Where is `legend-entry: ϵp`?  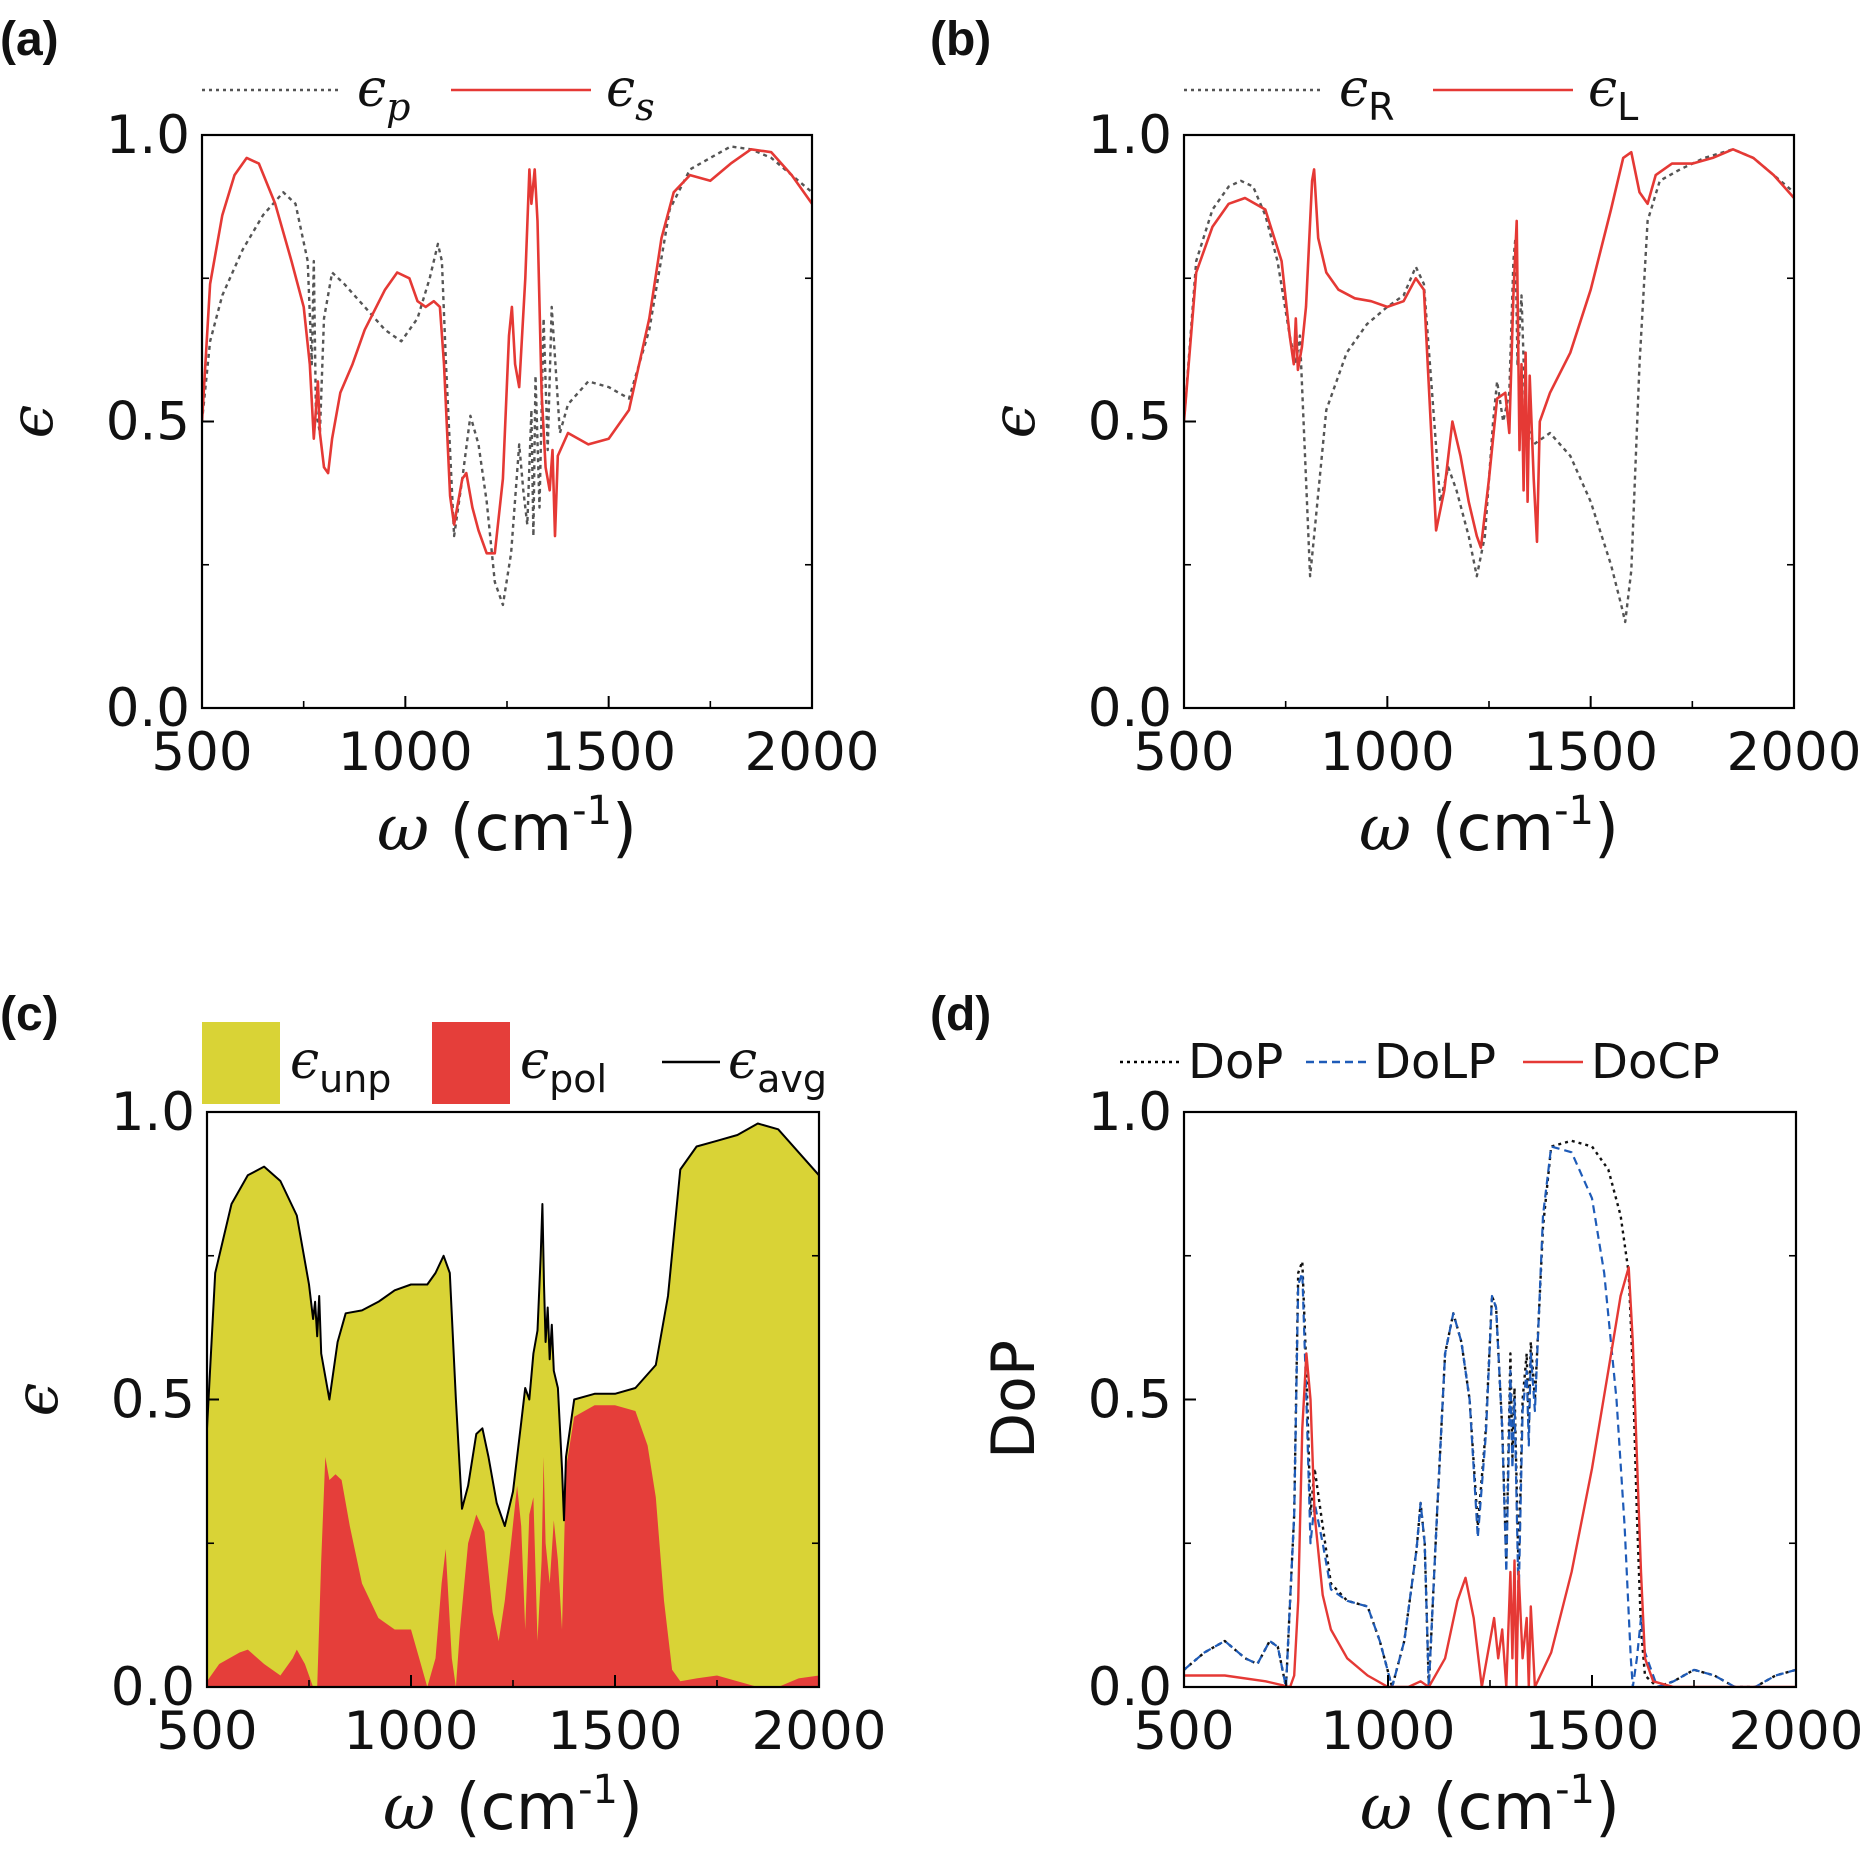
legend-entry: ϵp is located at coordinates (306, 94).